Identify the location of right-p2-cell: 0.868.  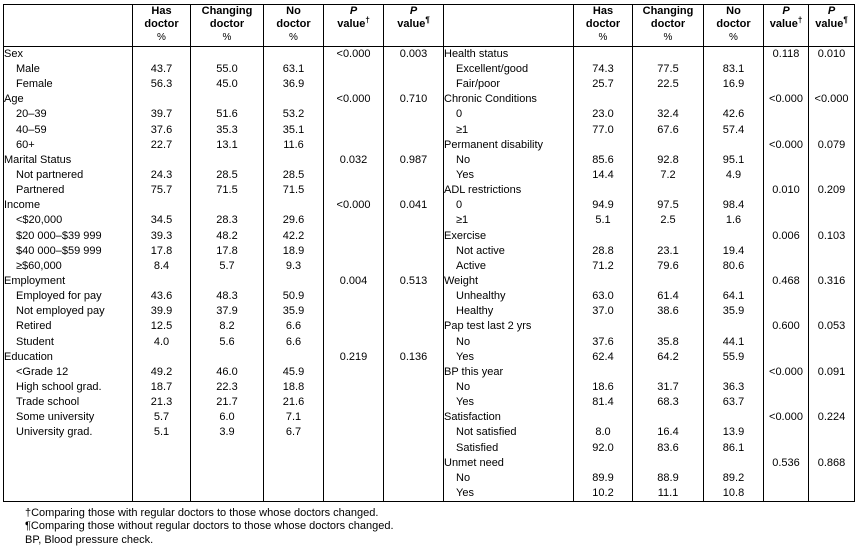
(831, 463).